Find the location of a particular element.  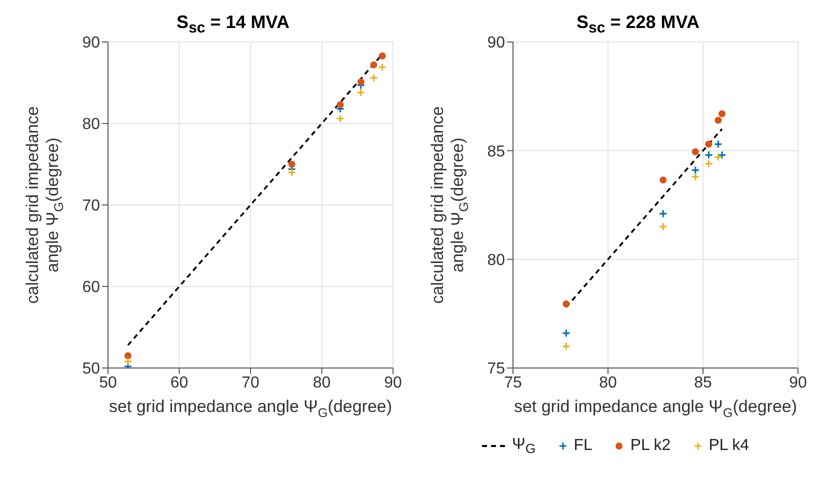

x-tick-label: 85 is located at coordinates (703, 383).